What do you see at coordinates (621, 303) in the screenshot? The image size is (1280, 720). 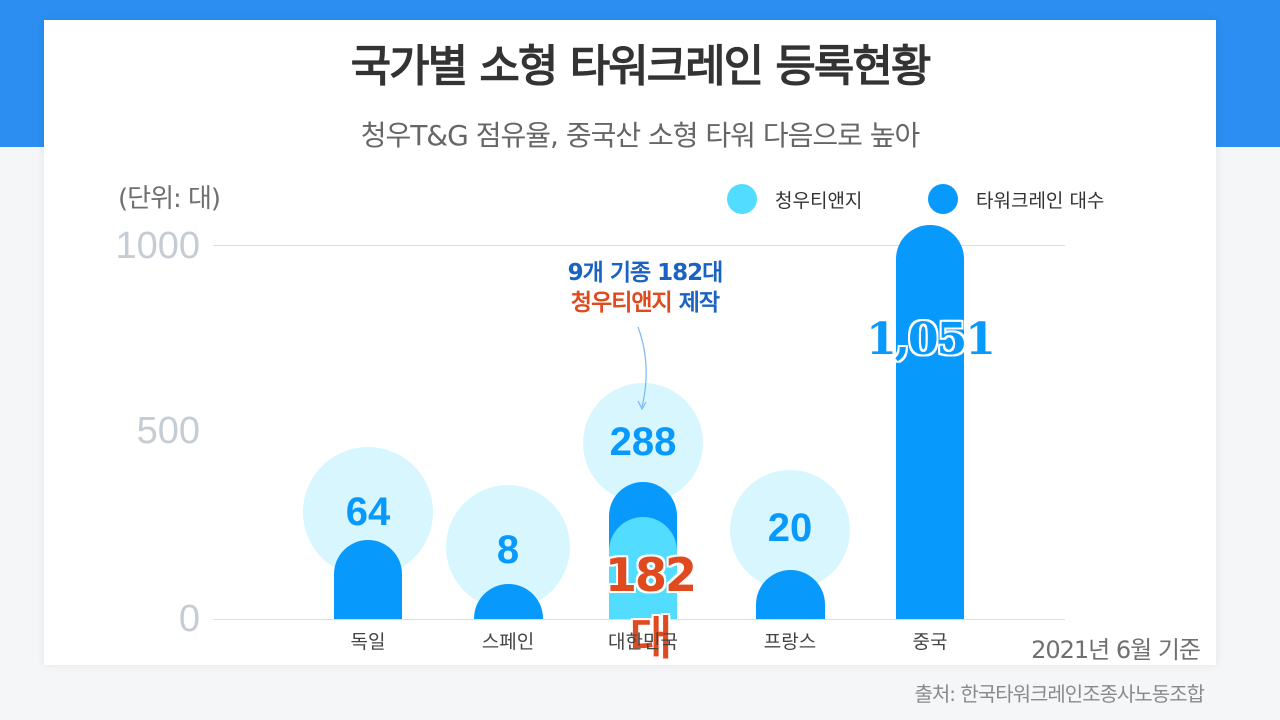 I see `annotation-highlight: 청우티앤지` at bounding box center [621, 303].